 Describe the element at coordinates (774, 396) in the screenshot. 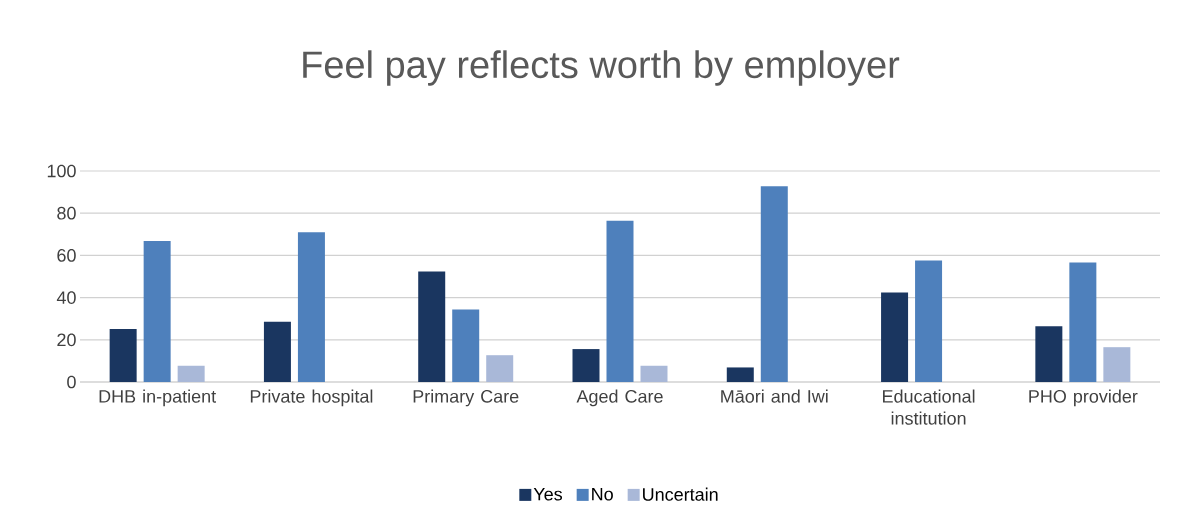

I see `x-tick-label: Māori and Iwi` at that location.